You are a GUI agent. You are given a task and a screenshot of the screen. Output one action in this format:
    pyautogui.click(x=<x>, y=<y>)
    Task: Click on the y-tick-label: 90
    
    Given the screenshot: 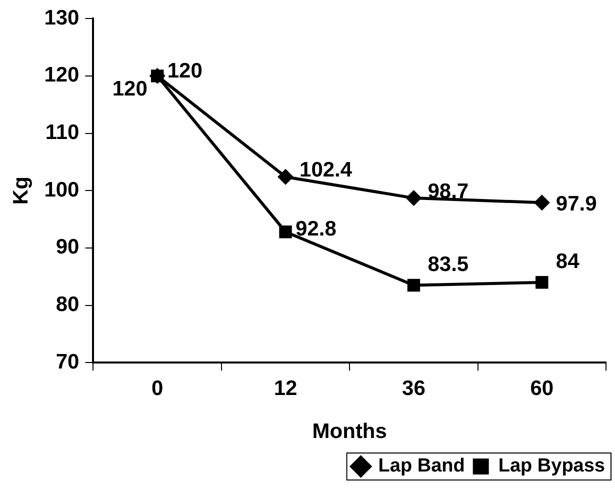 What is the action you would take?
    pyautogui.click(x=68, y=247)
    